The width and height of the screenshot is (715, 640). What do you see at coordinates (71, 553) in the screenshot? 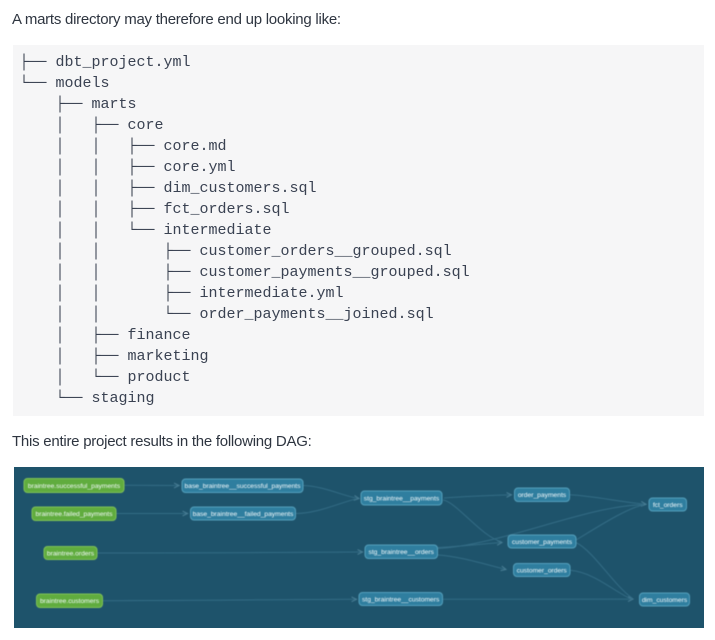
I see `svg-text: braintree.orders` at bounding box center [71, 553].